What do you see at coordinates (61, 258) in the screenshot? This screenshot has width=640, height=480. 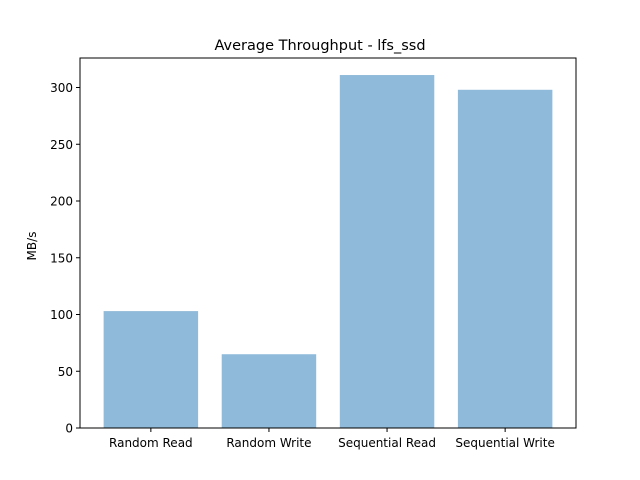 I see `y-tick-label: 150` at bounding box center [61, 258].